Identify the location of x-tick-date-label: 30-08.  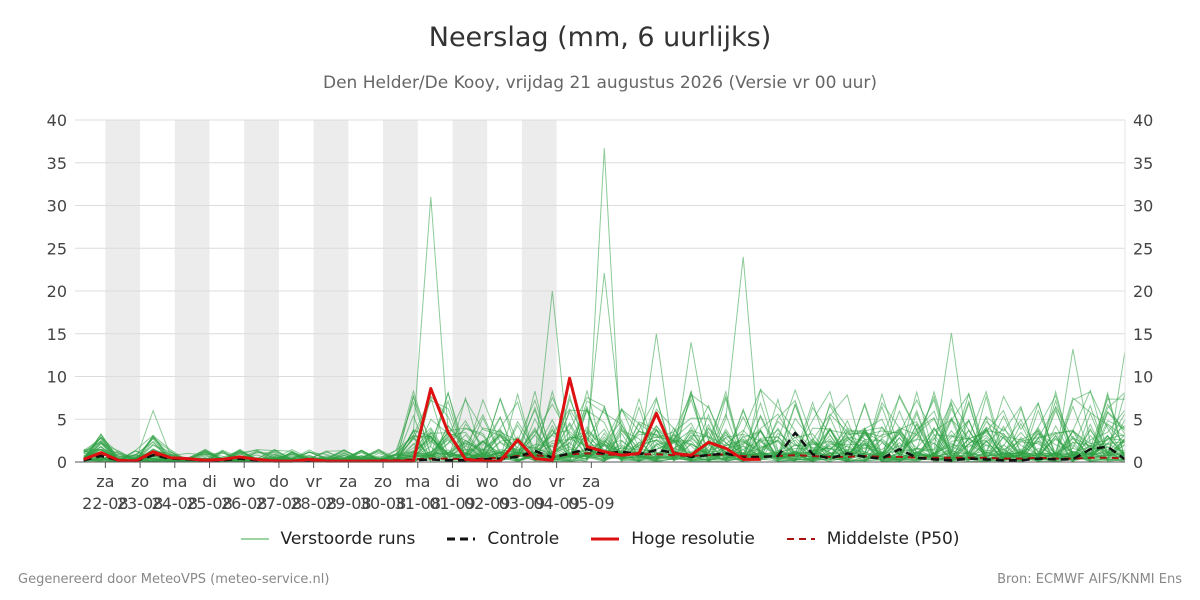
(383, 503).